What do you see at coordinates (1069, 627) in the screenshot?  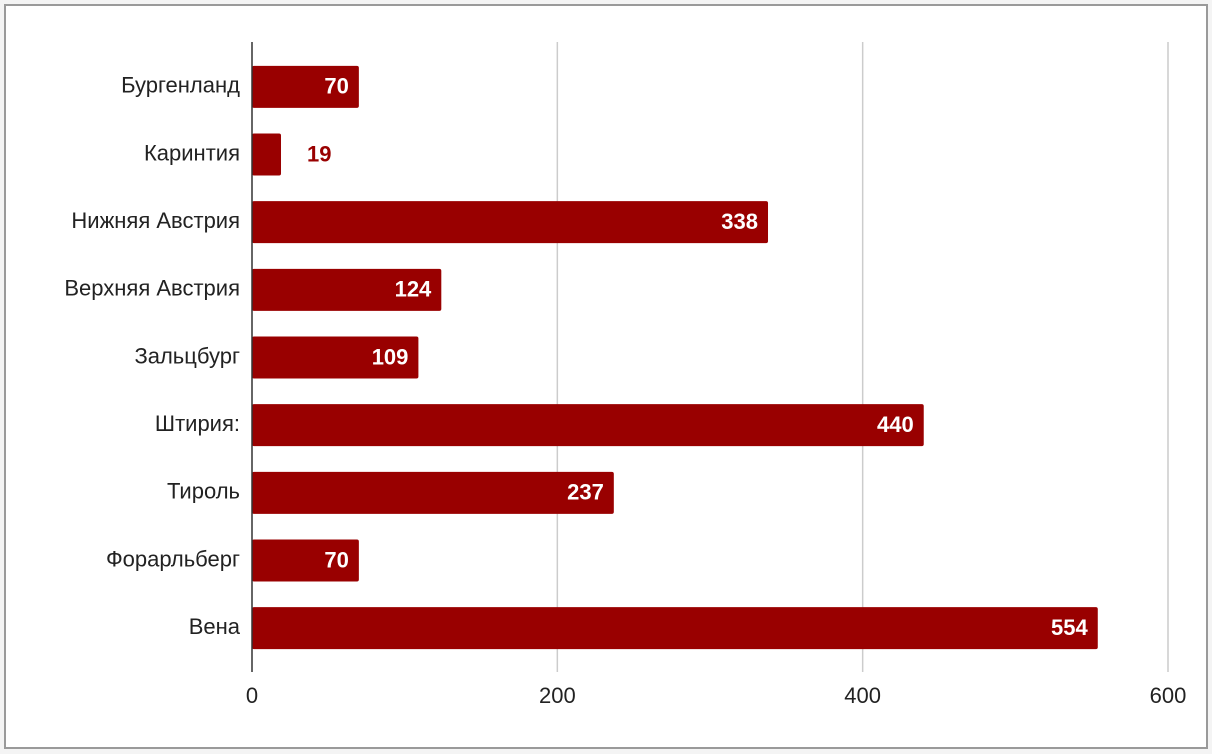 I see `value-label: 554` at bounding box center [1069, 627].